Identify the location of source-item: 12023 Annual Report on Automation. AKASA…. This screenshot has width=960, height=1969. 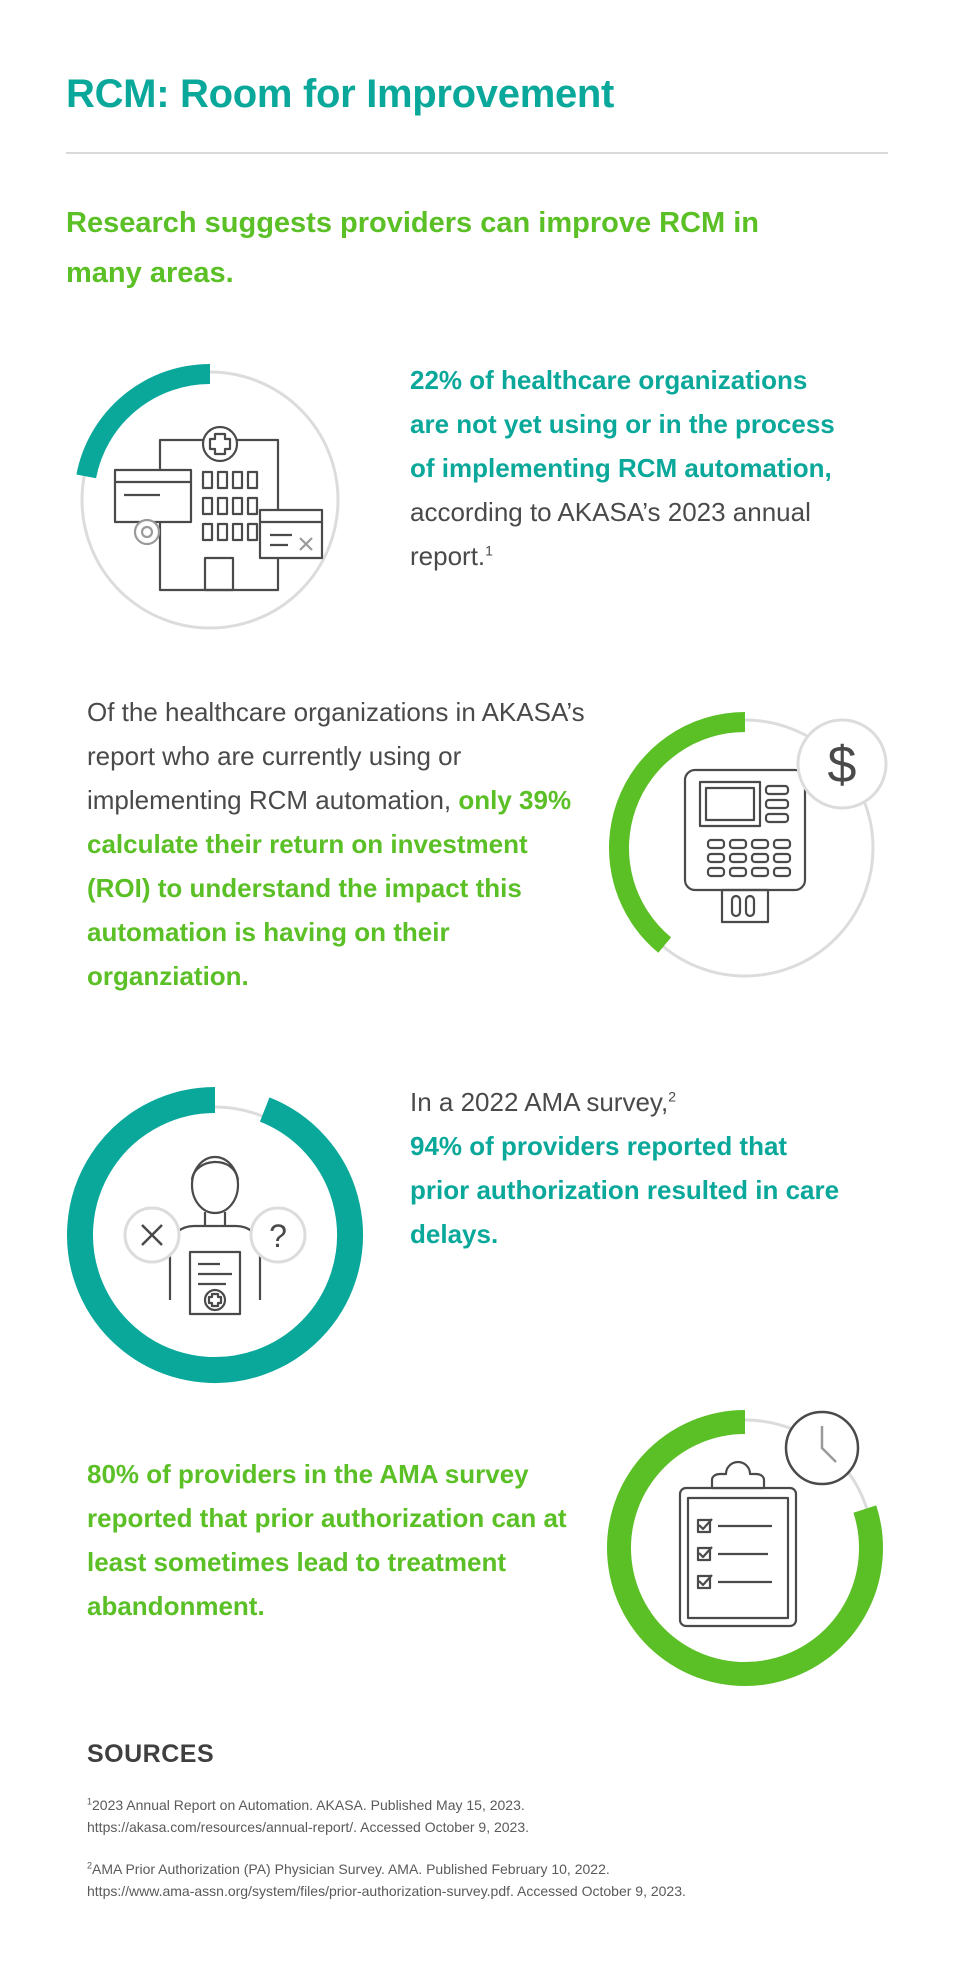
(497, 1816).